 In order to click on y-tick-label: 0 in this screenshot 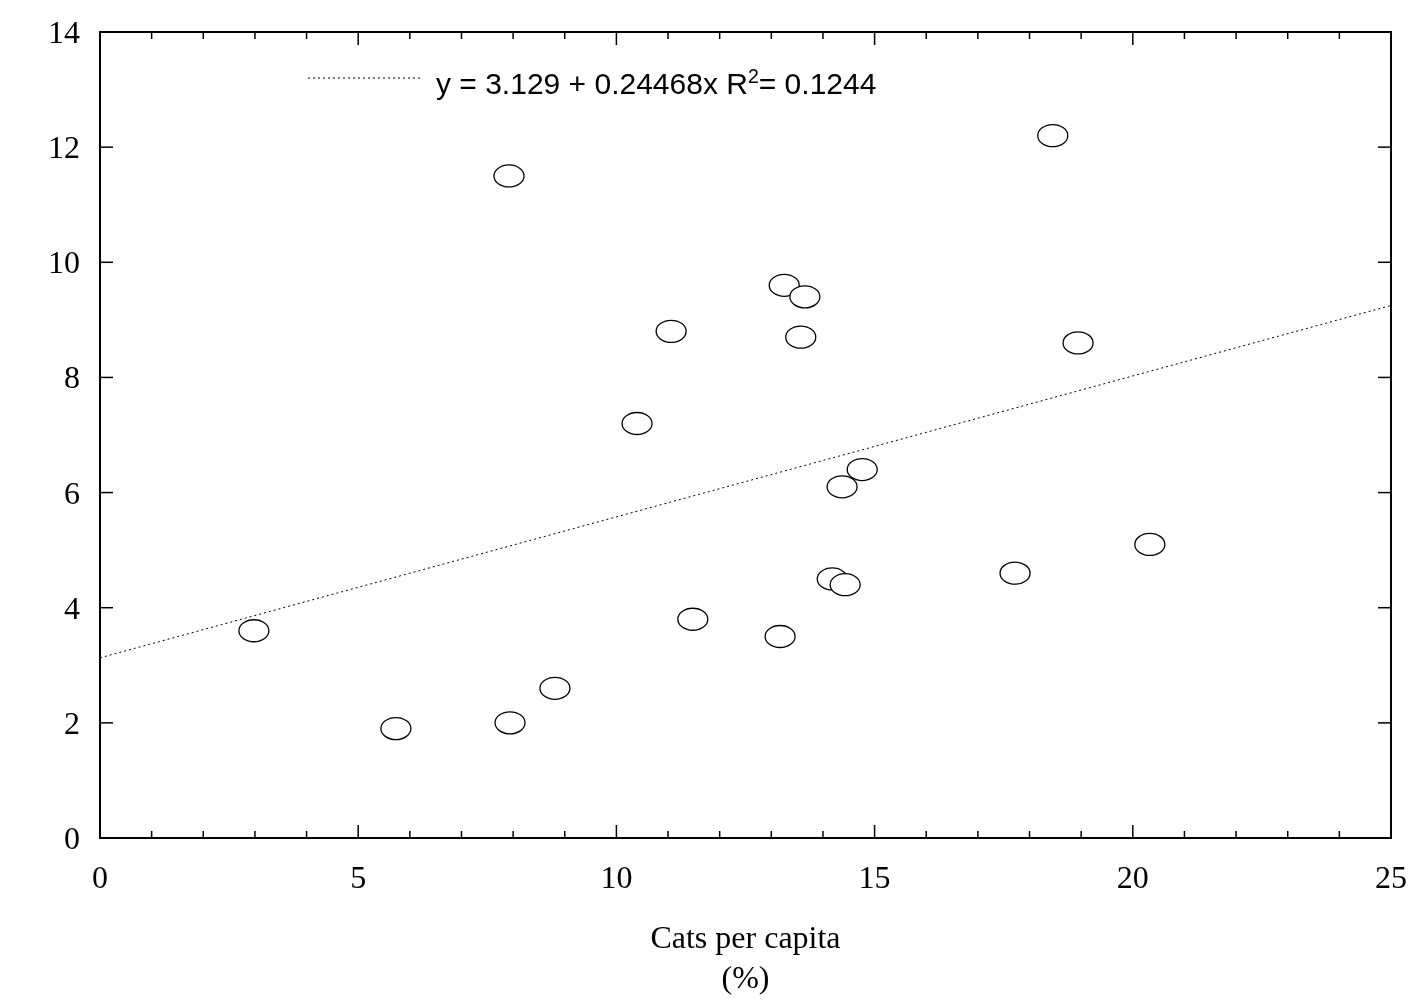, I will do `click(72, 838)`.